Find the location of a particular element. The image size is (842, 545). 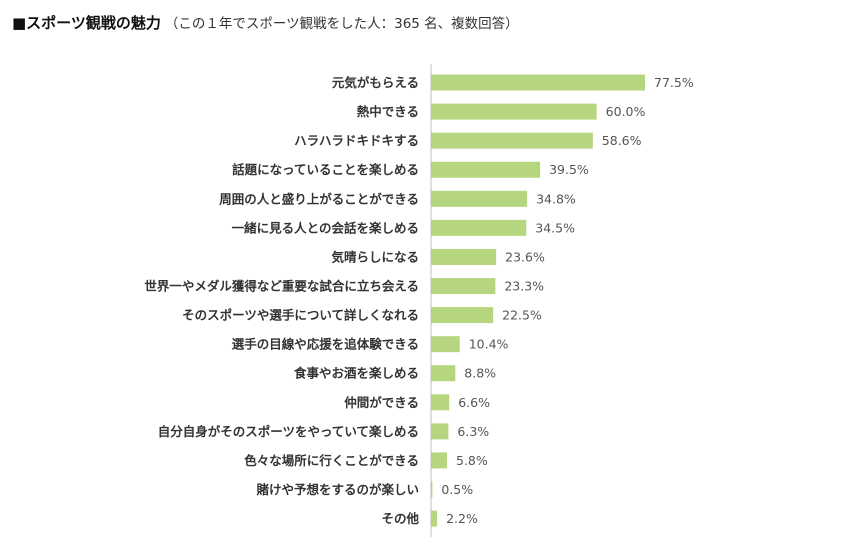

value-label: 22.5% is located at coordinates (522, 315).